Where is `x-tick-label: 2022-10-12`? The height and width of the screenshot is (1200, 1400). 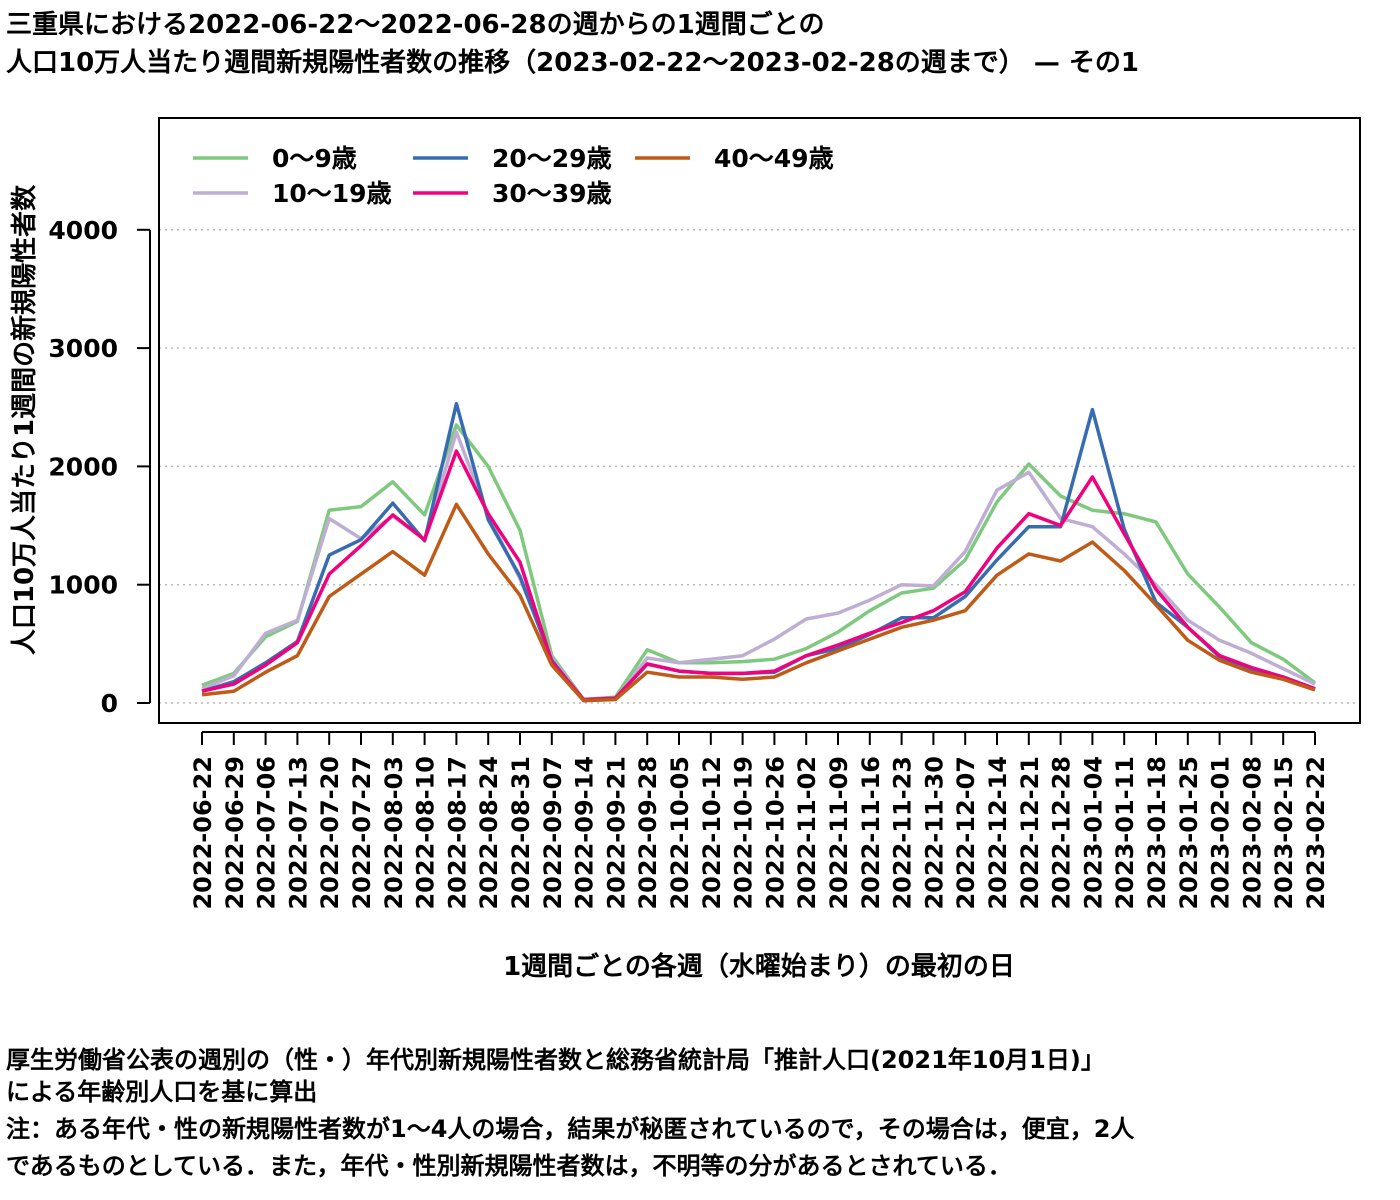 x-tick-label: 2022-10-12 is located at coordinates (712, 833).